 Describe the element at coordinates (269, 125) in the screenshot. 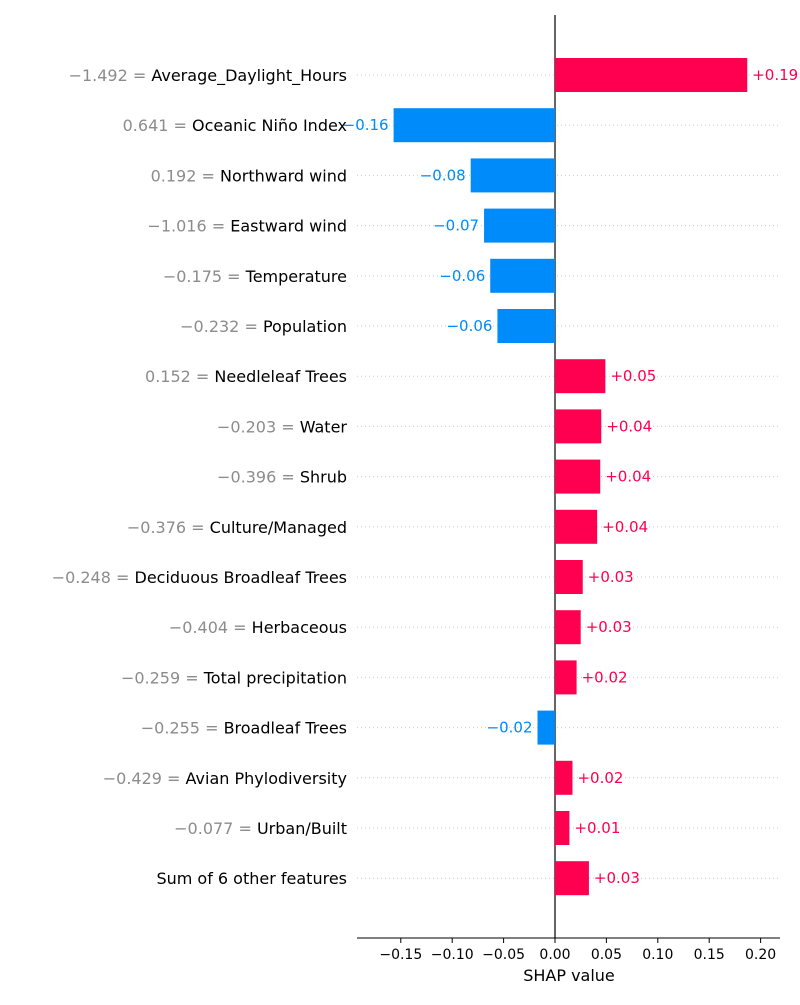

I see `feature-name: Oceanic Niño Index` at that location.